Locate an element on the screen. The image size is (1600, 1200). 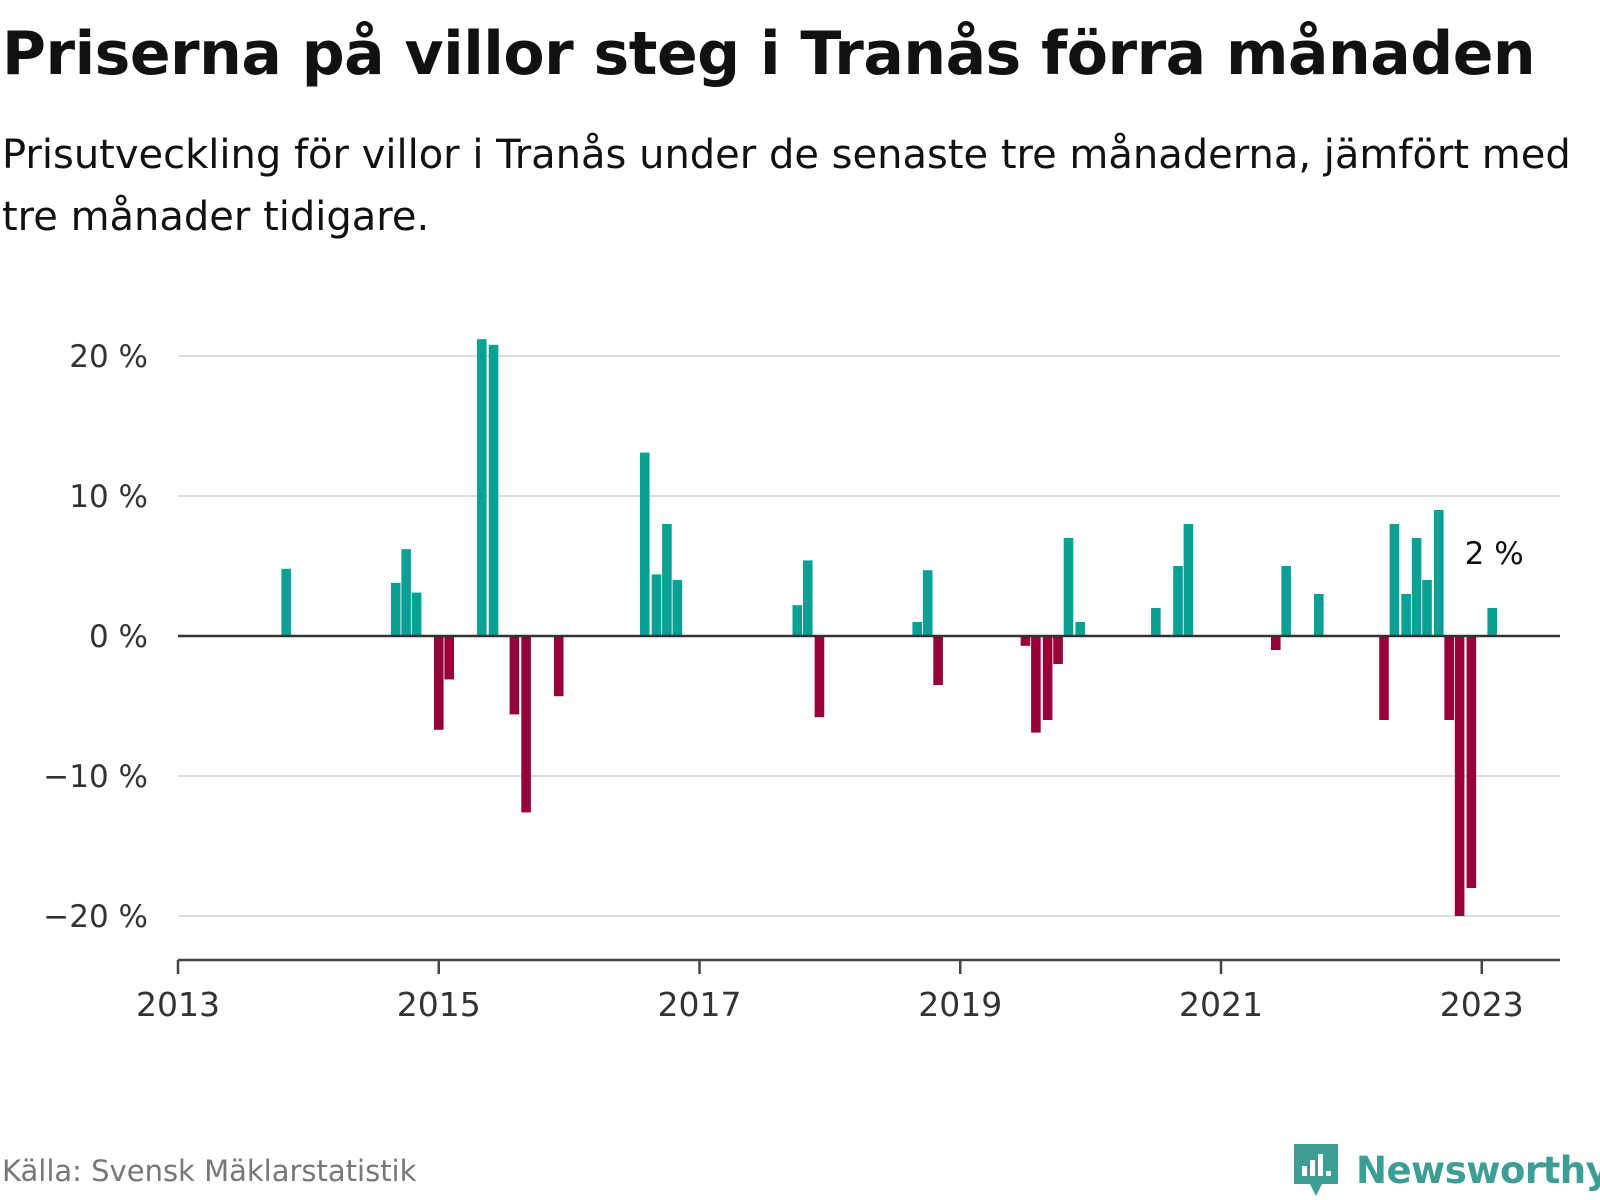
x-tick-label: 2023 is located at coordinates (1482, 1004).